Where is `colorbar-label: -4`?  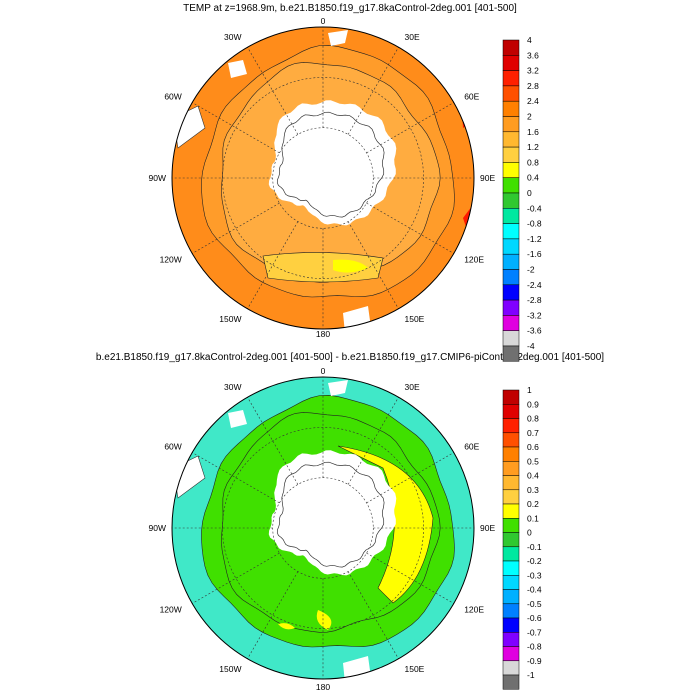 colorbar-label: -4 is located at coordinates (531, 346).